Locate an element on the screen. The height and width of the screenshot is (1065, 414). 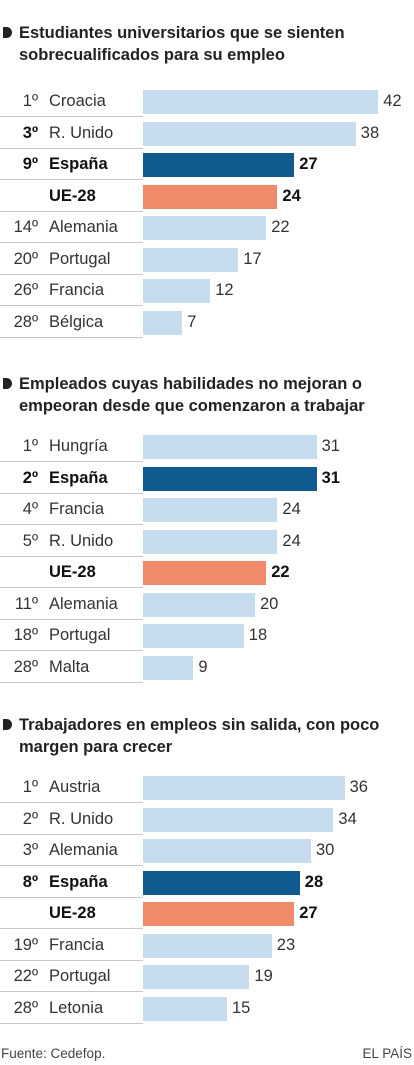
data-label: 38 is located at coordinates (370, 132).